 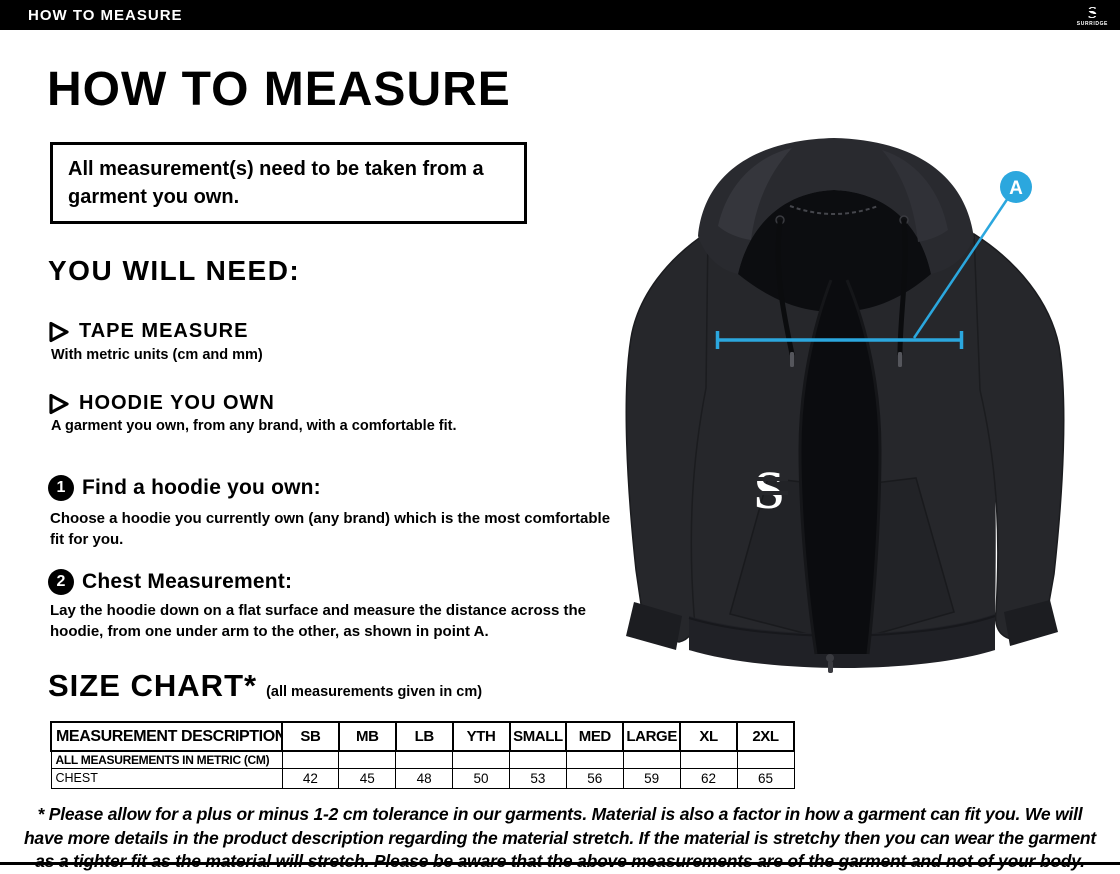 I want to click on need-item-hoodie: HOODIE YOU OWN, so click(x=161, y=403).